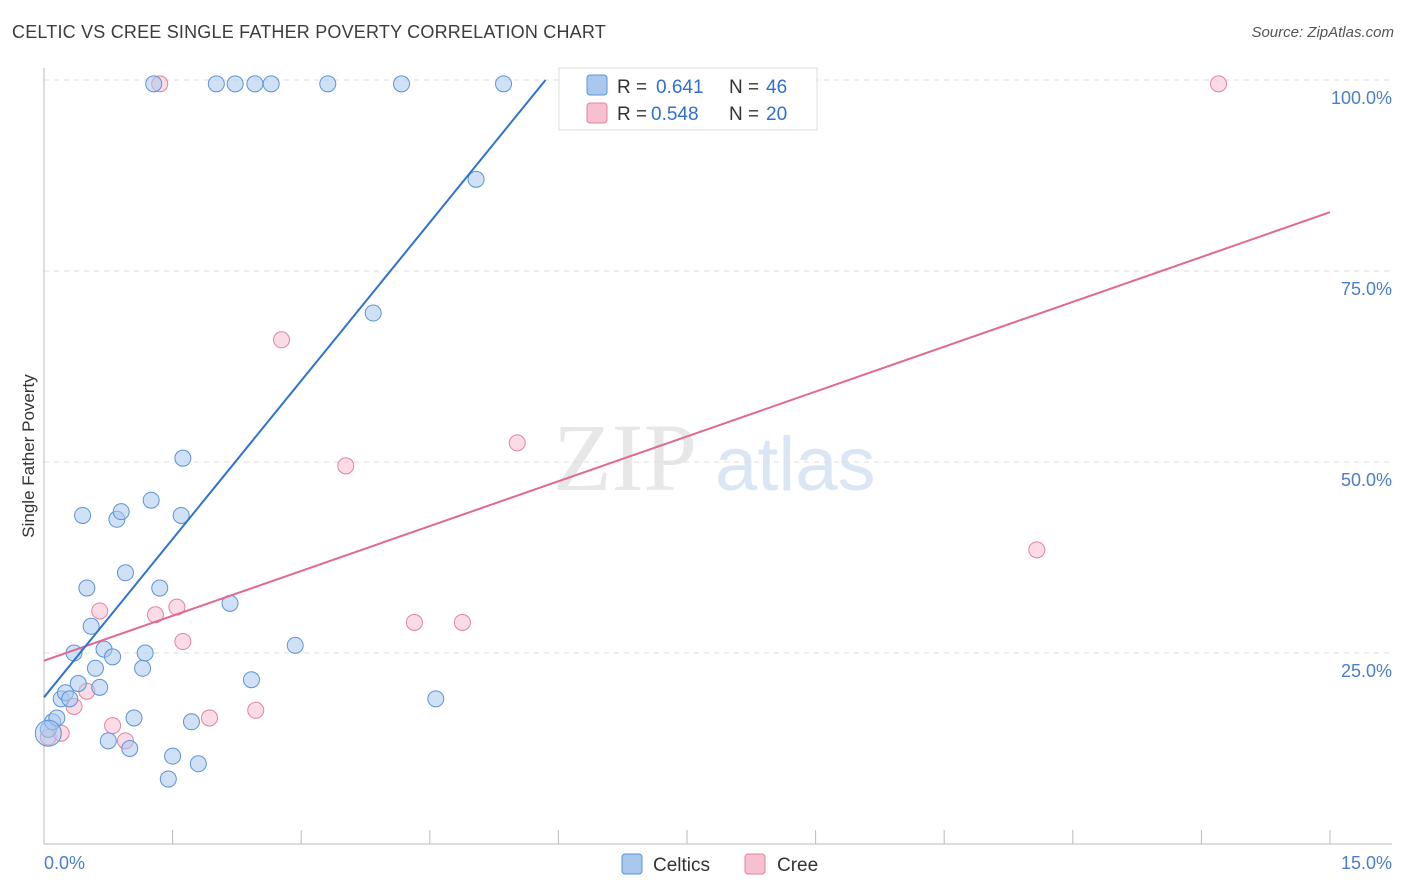  I want to click on legend-n-value-celtics: 46, so click(776, 87).